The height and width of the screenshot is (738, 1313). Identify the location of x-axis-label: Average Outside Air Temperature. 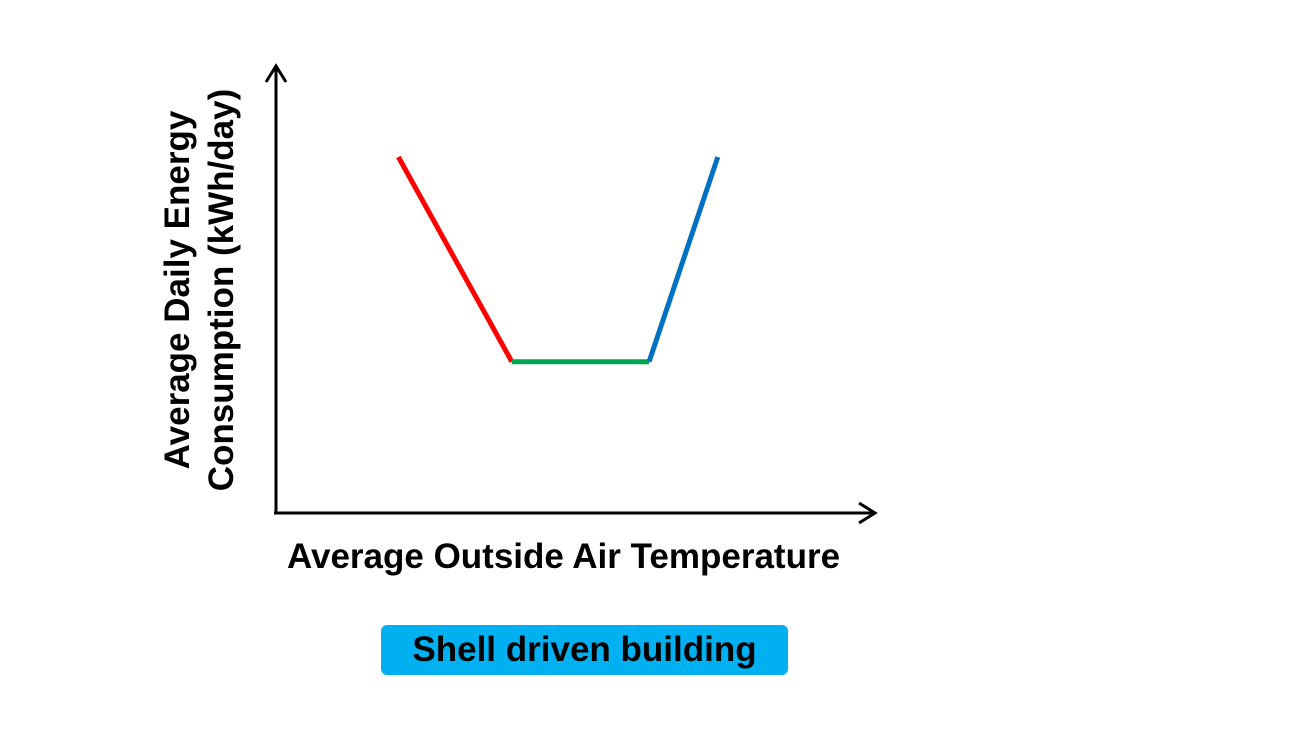
(564, 556).